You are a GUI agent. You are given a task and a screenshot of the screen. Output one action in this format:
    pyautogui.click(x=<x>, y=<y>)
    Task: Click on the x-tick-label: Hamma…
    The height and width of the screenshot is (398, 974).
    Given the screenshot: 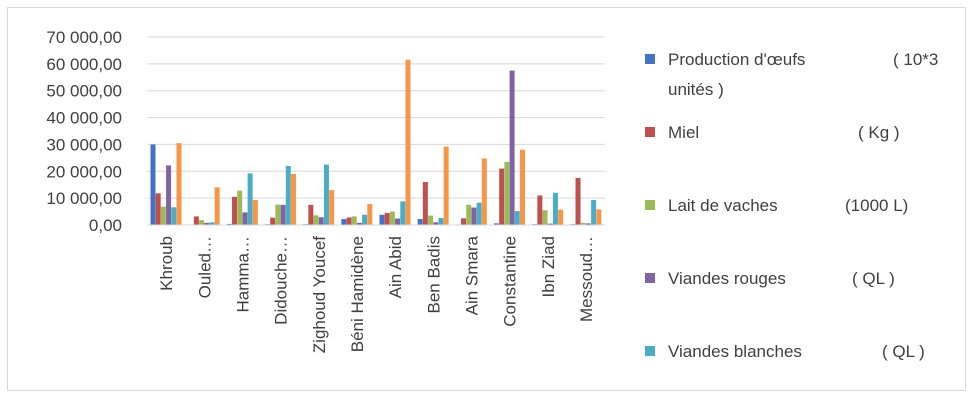 What is the action you would take?
    pyautogui.click(x=242, y=274)
    